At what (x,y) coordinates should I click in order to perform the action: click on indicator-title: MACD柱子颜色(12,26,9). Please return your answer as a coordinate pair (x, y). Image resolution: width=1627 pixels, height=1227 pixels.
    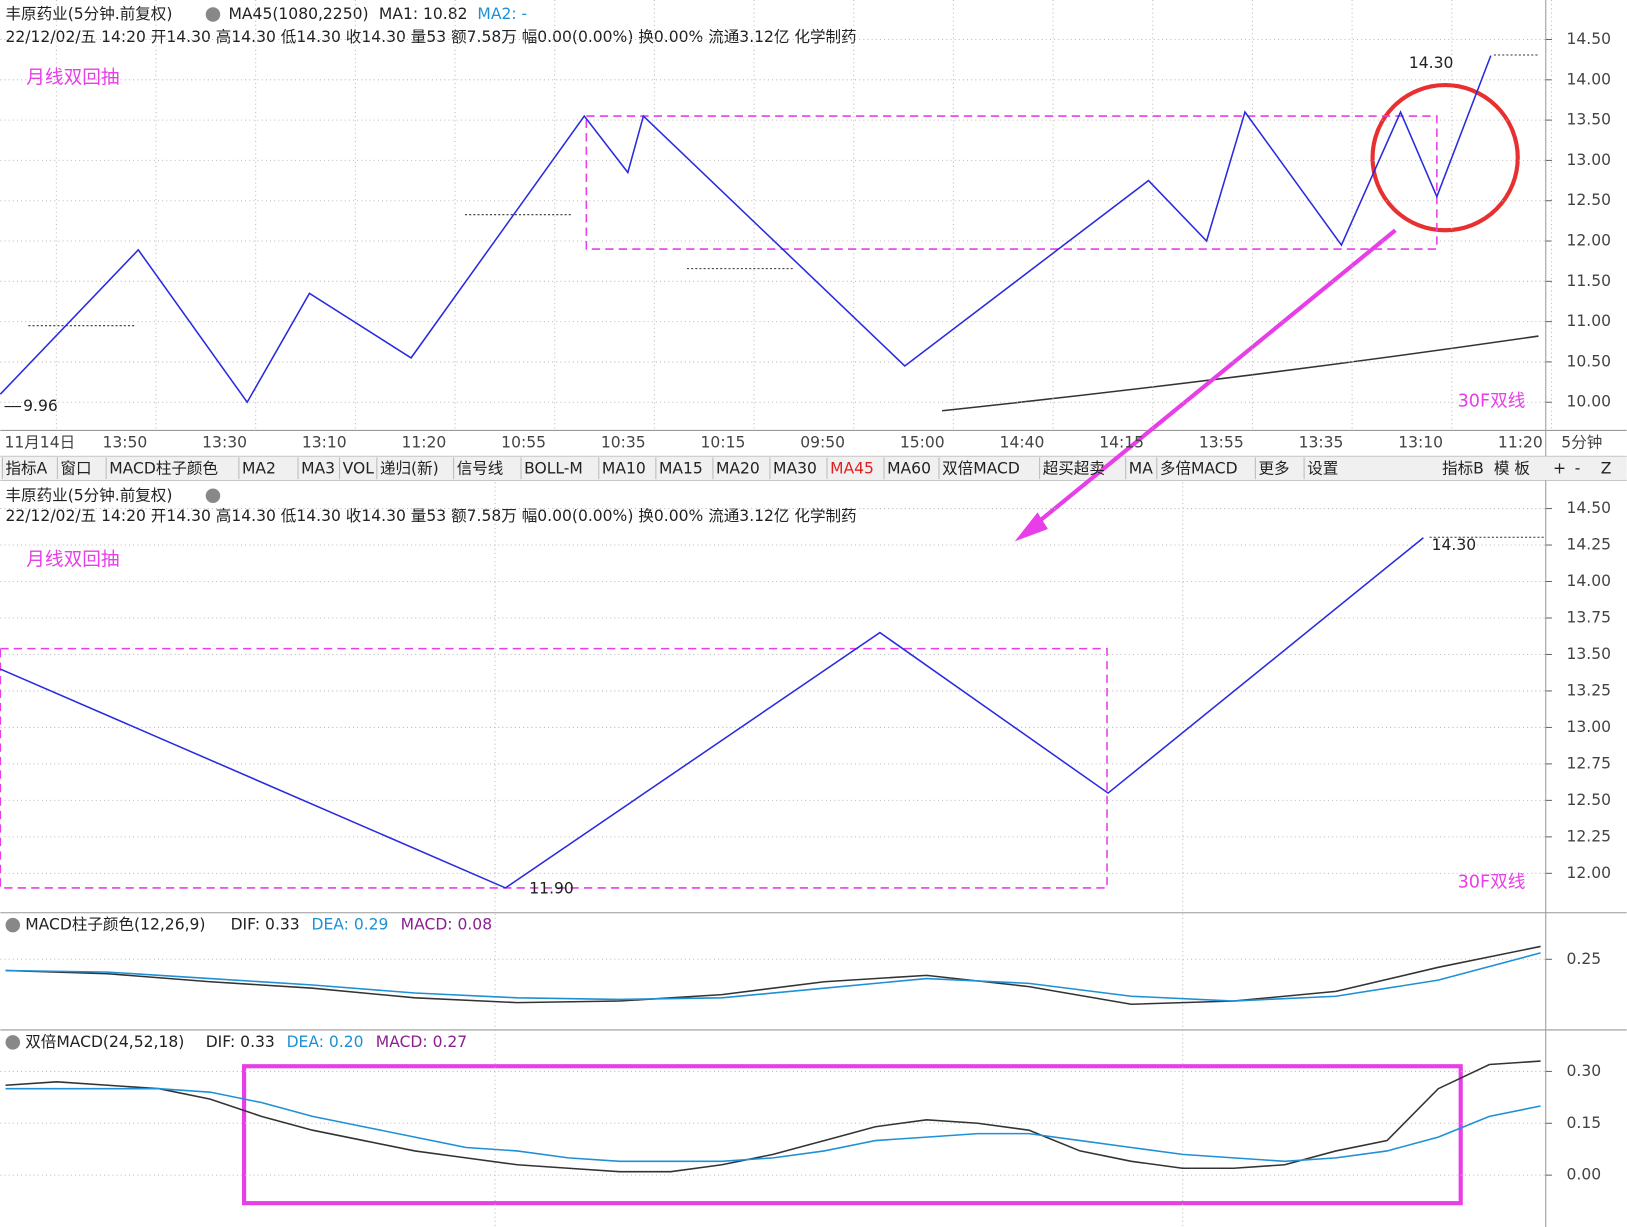
    Looking at the image, I should click on (115, 925).